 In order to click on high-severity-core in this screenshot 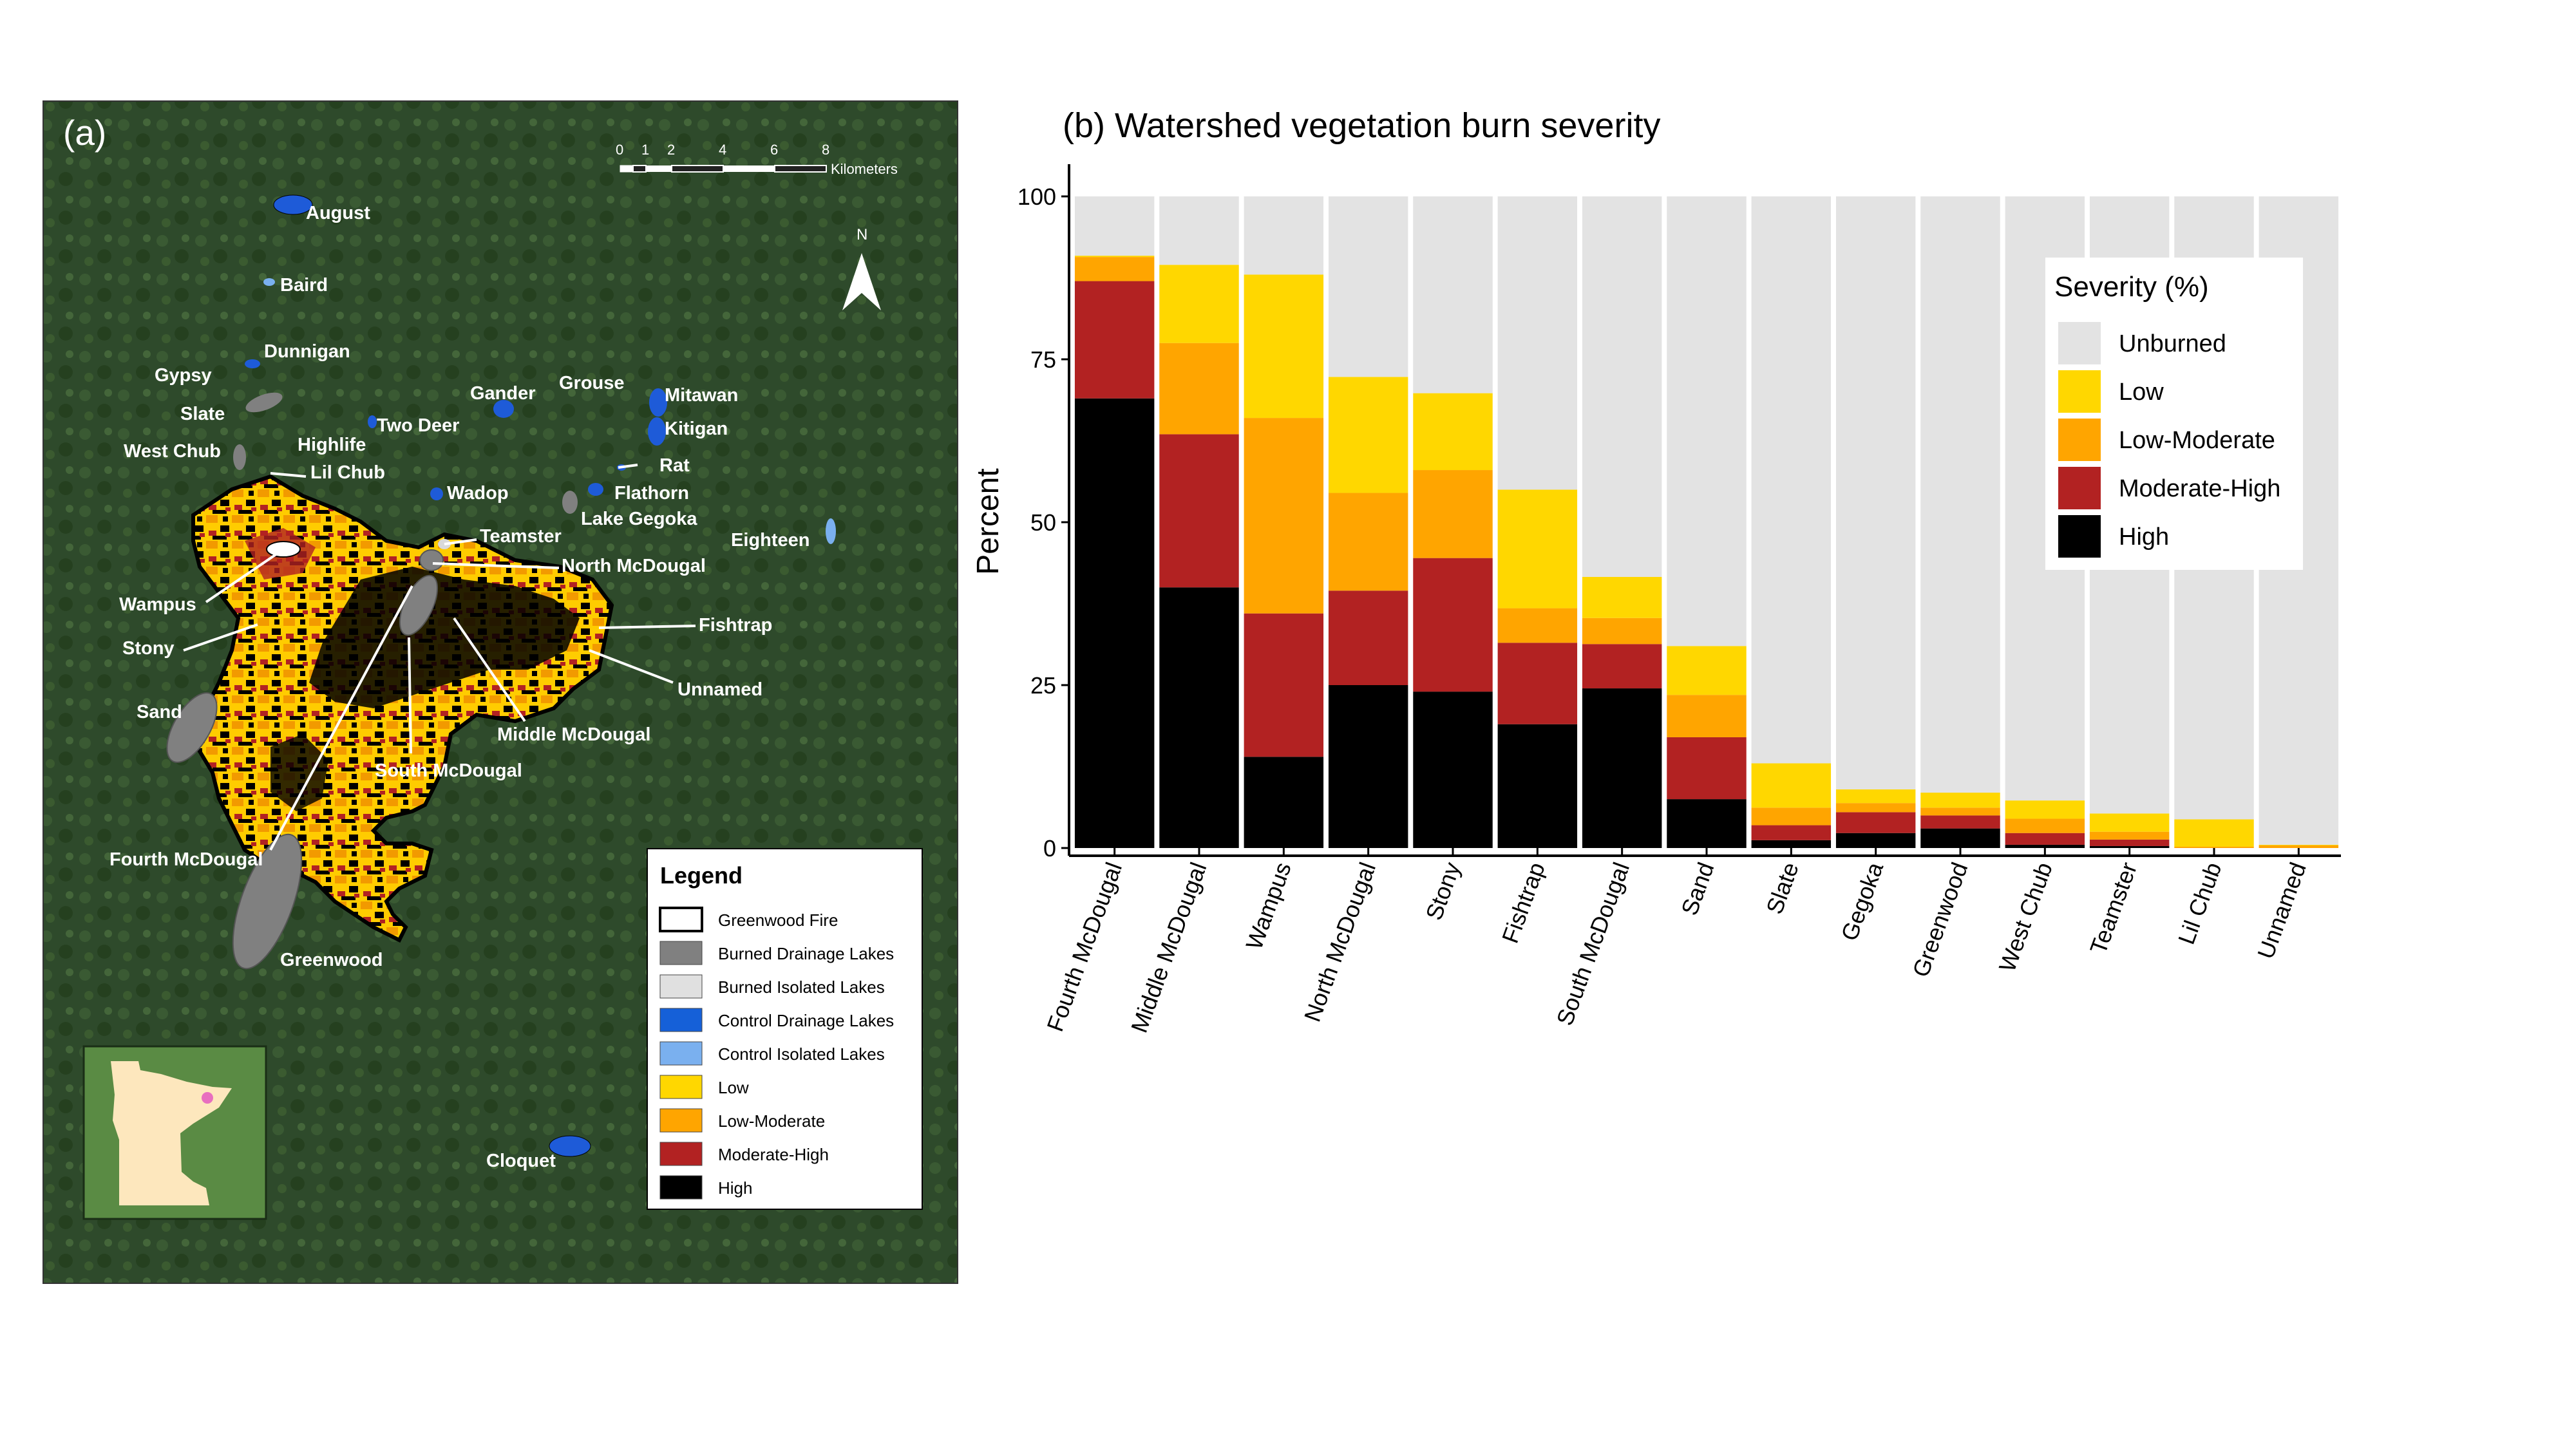, I will do `click(445, 637)`.